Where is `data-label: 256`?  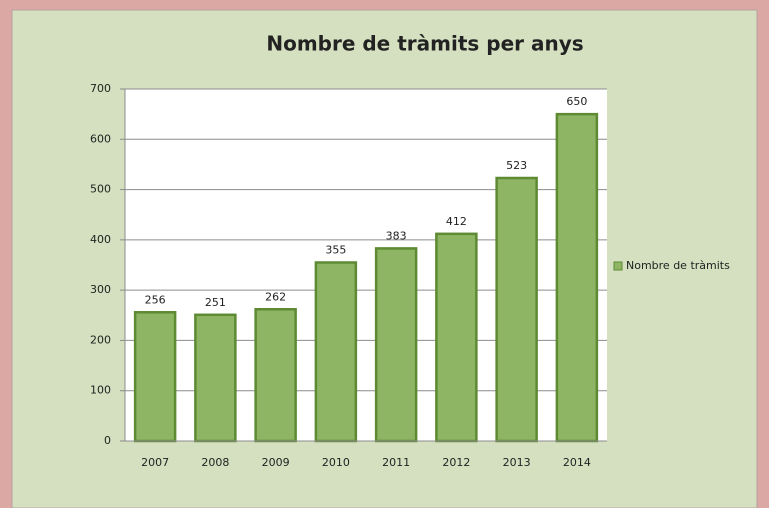
data-label: 256 is located at coordinates (155, 299).